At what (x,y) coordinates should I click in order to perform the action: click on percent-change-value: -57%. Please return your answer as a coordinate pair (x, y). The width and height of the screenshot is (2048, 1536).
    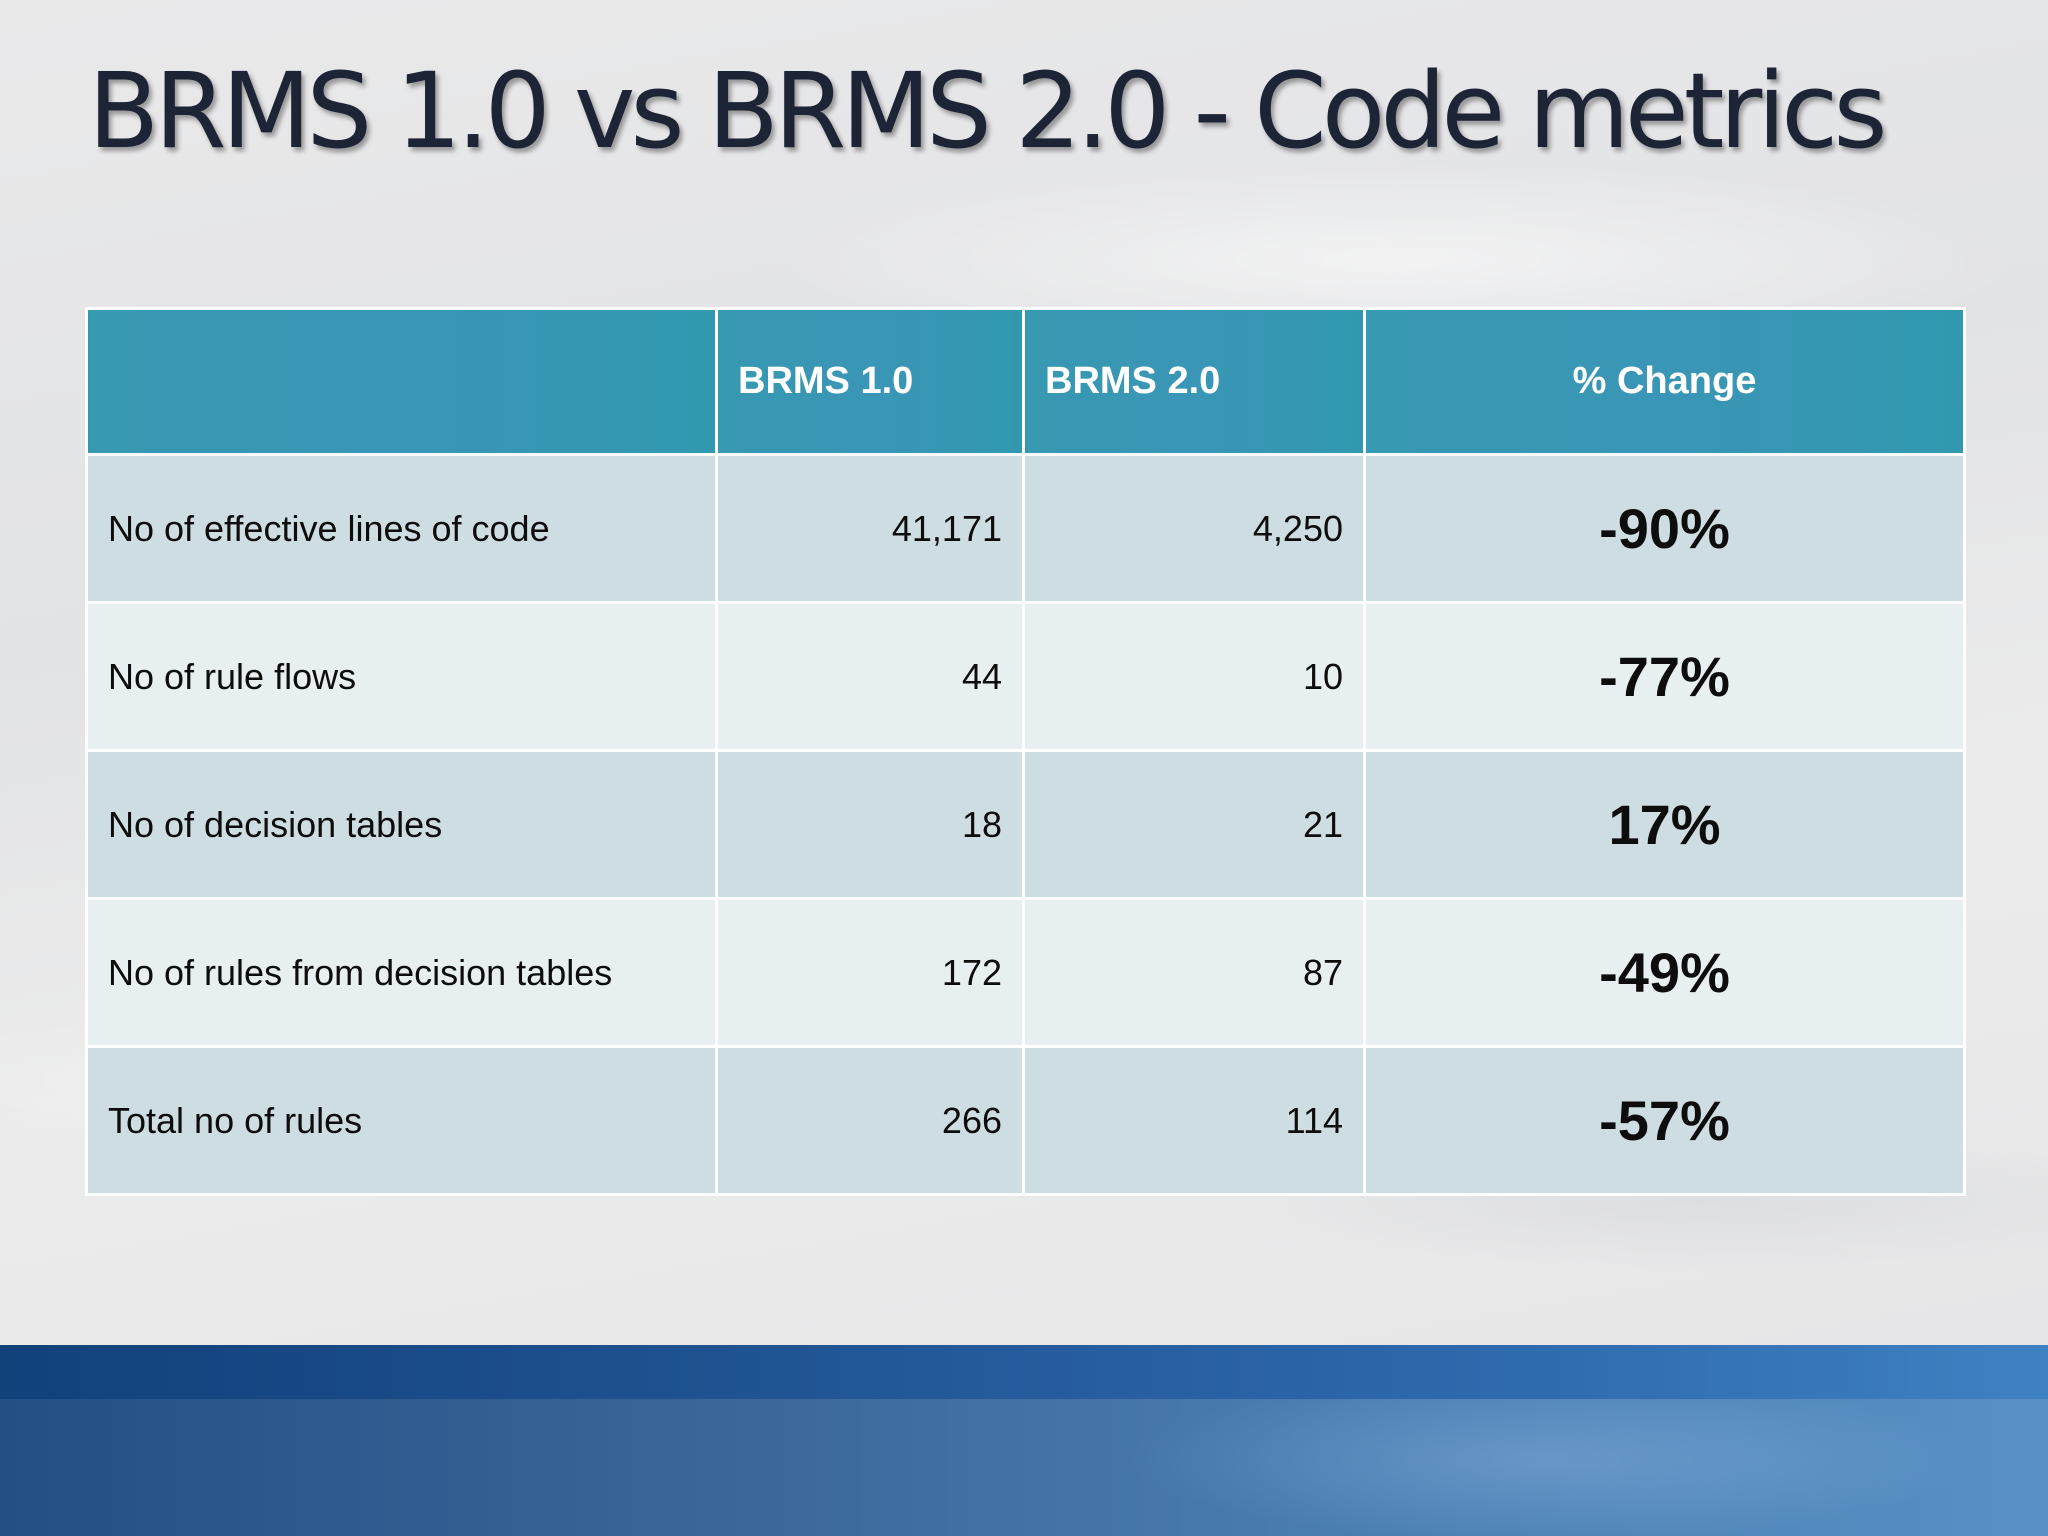
    Looking at the image, I should click on (1664, 1120).